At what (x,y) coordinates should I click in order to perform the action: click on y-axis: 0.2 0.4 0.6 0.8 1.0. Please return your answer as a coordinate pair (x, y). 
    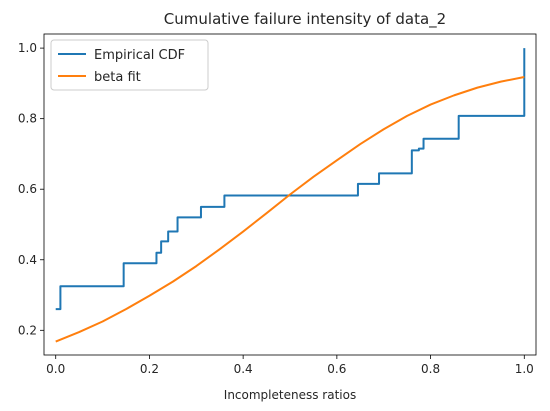
    Looking at the image, I should click on (31, 189).